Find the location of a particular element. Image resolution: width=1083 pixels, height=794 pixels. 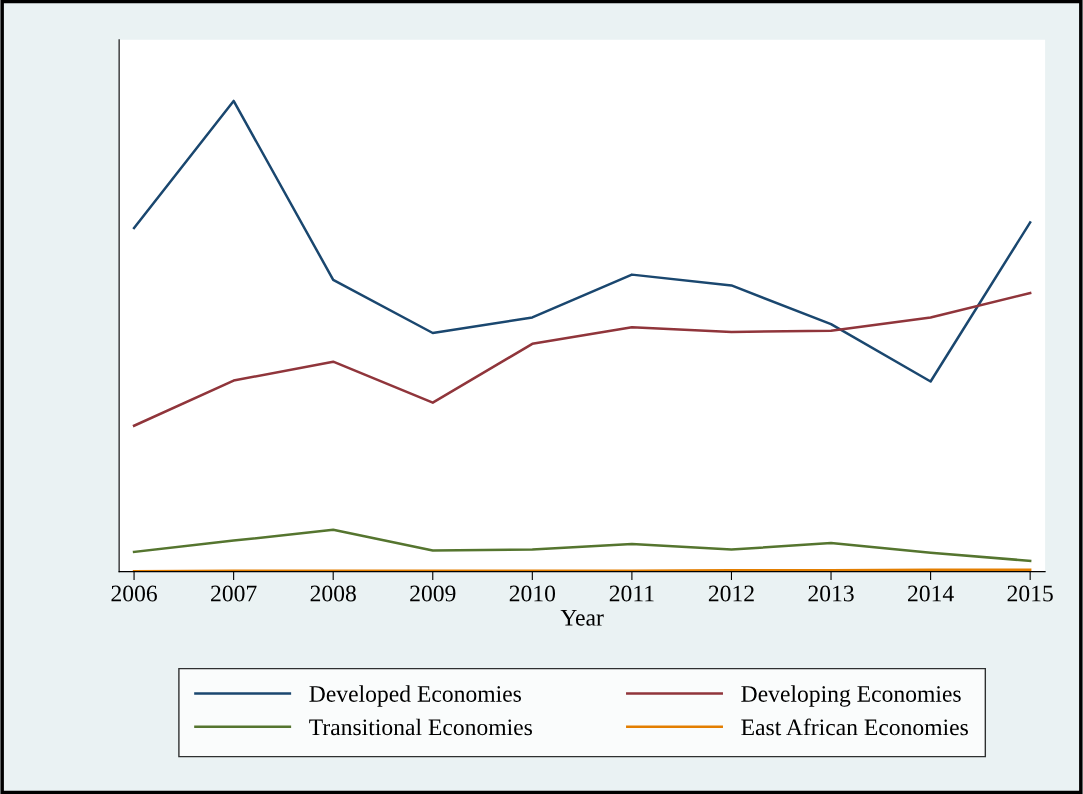

legend-label: Developed Economies is located at coordinates (415, 696).